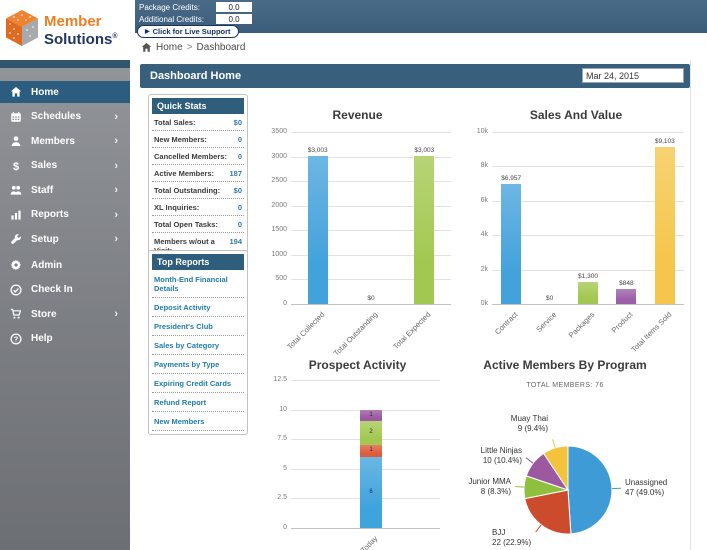 This screenshot has height=550, width=707. Describe the element at coordinates (198, 173) in the screenshot. I see `quick-stat-row: Active Members: 187` at that location.